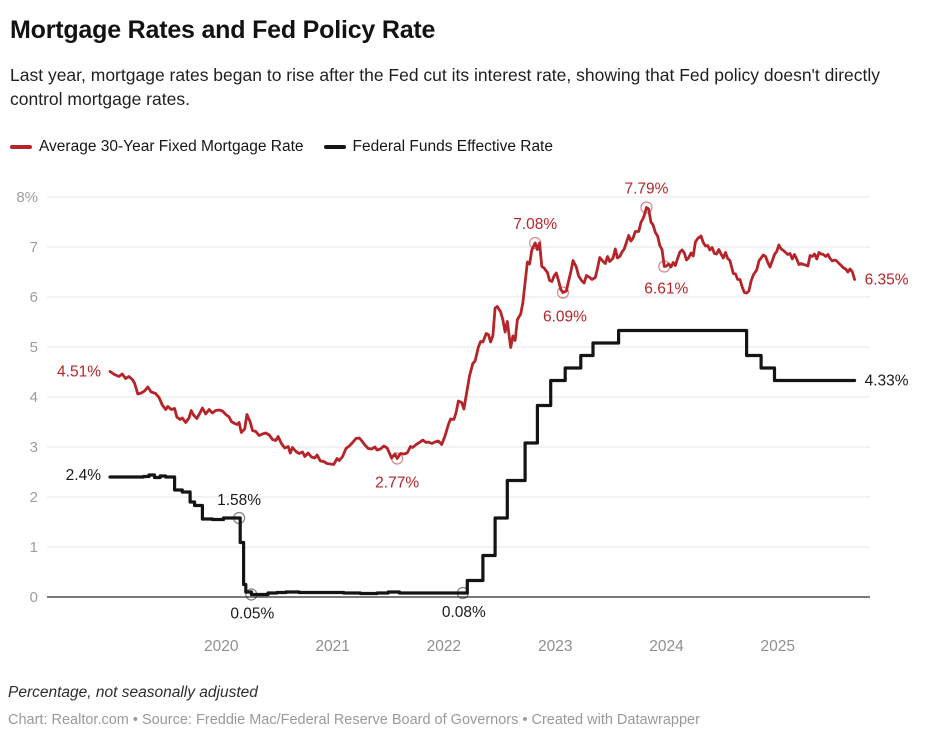  What do you see at coordinates (666, 646) in the screenshot?
I see `x-tick-label: 2024` at bounding box center [666, 646].